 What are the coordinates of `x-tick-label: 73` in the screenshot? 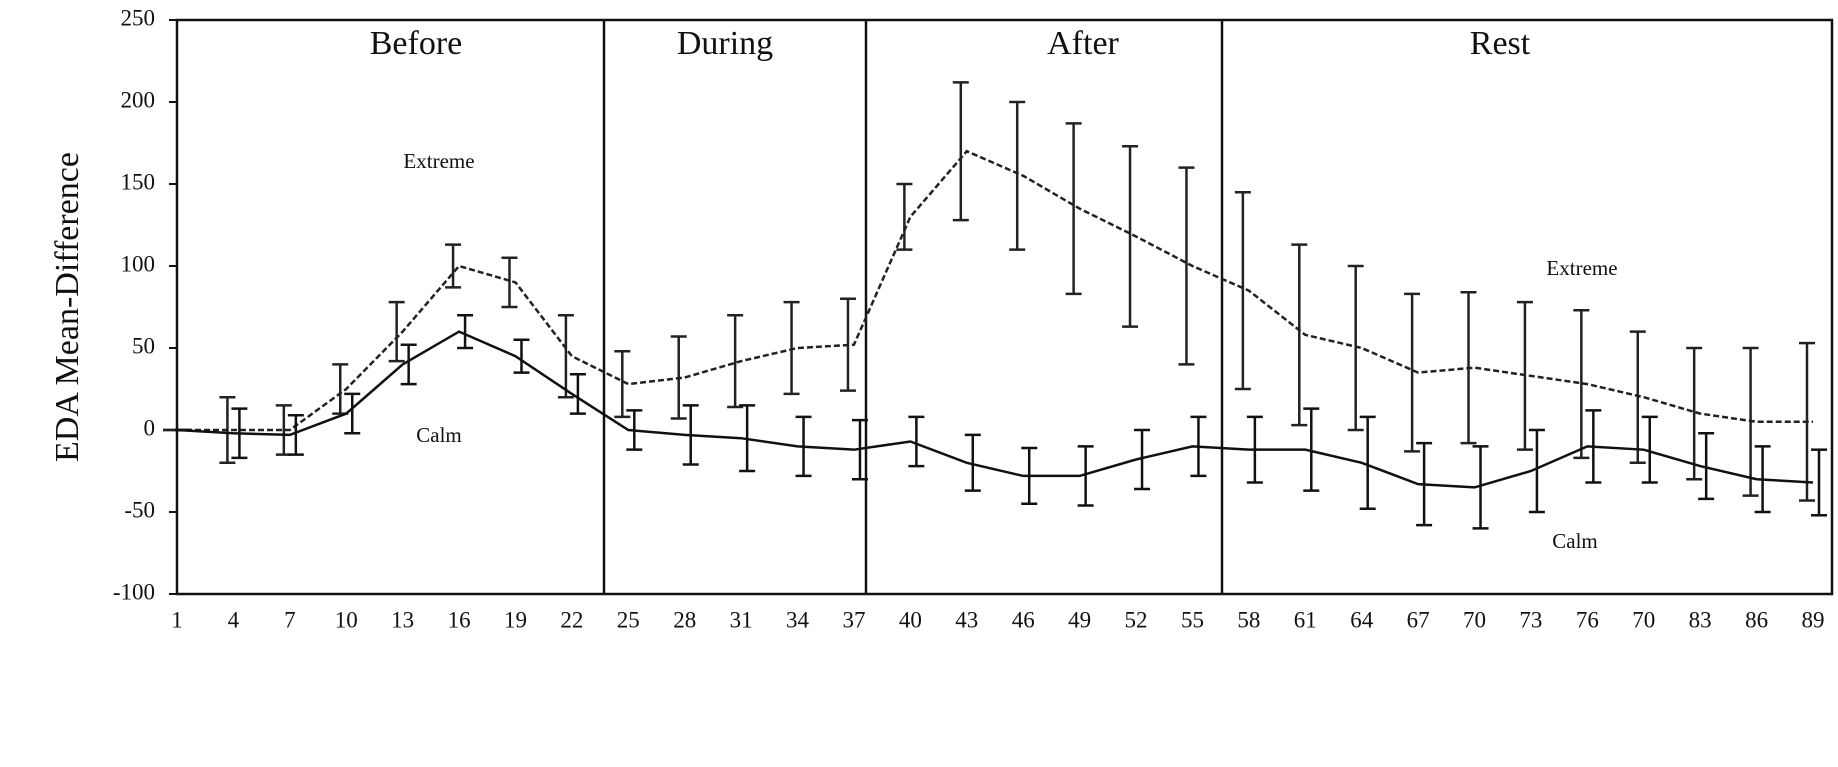 It's located at (1530, 619).